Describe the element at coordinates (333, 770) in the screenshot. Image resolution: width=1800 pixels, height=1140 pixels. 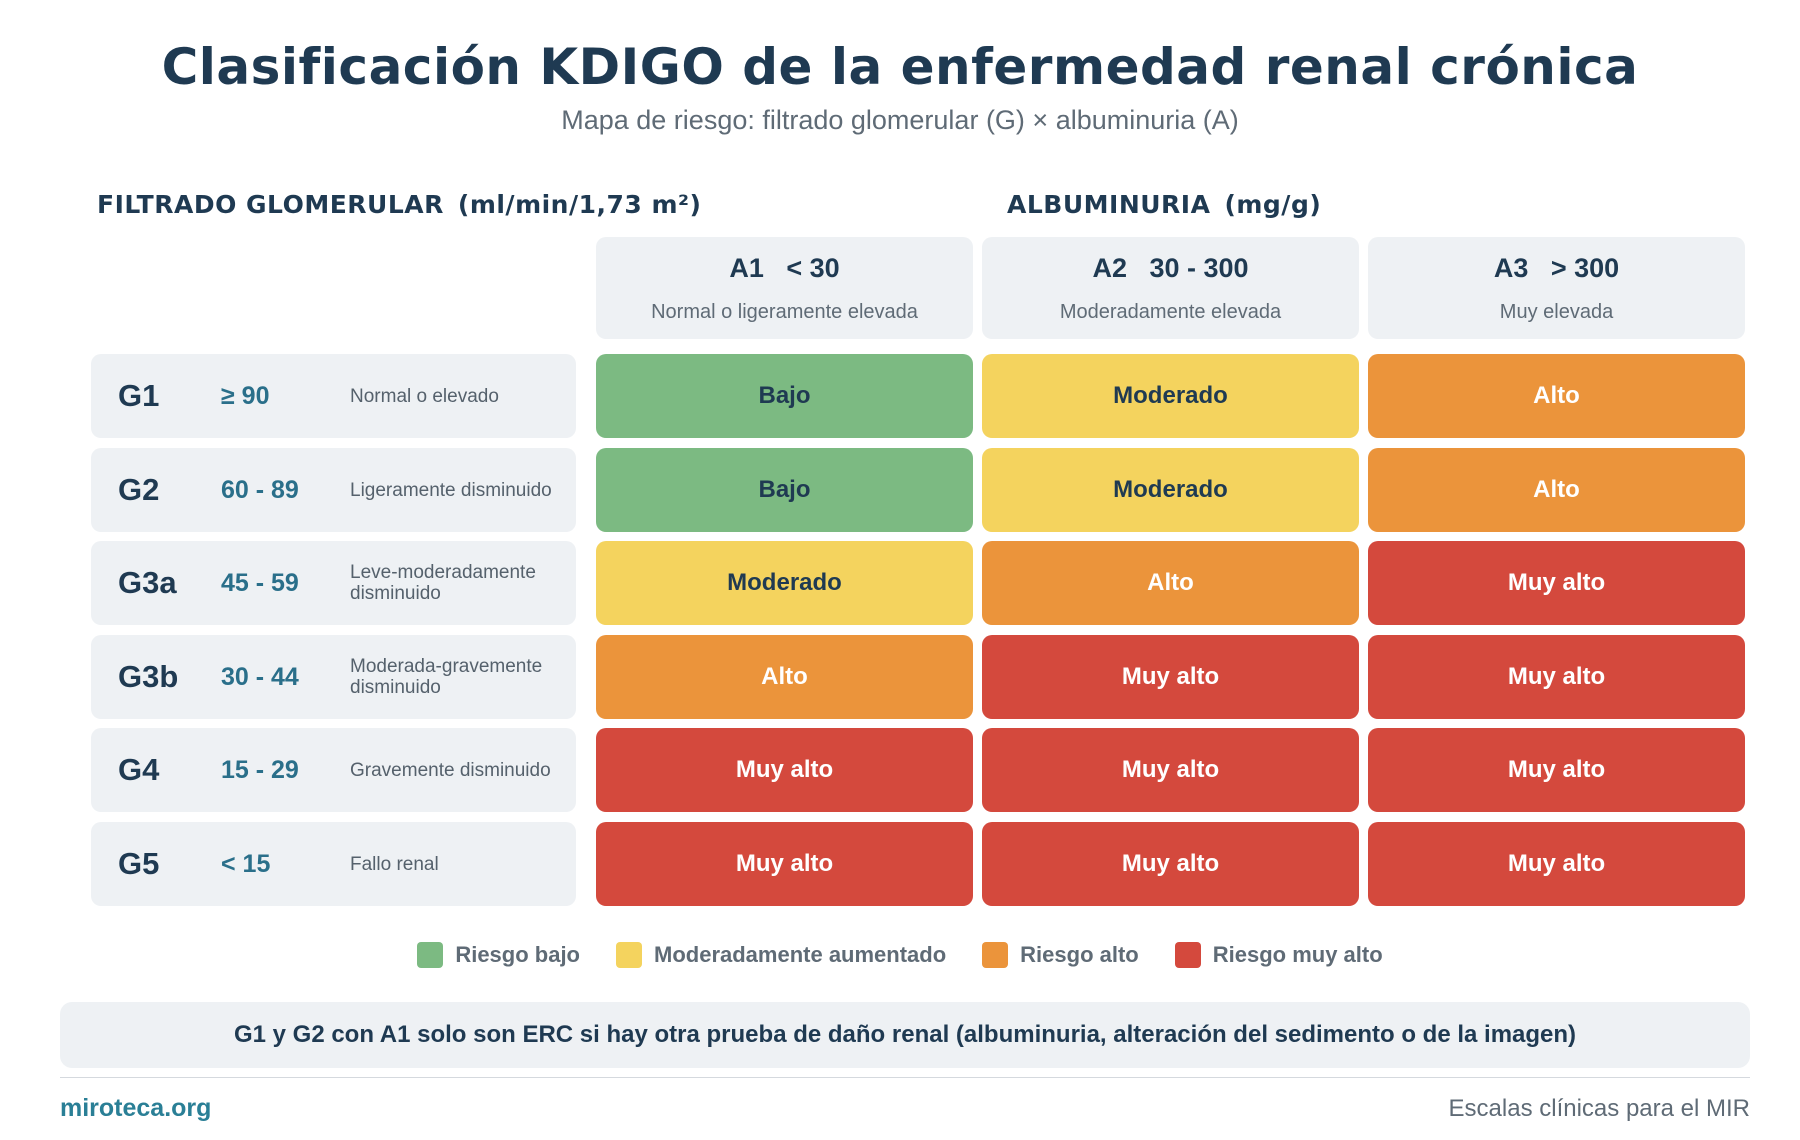
I see `row-header-g4: G4 15 - 29 Gravemente disminuido` at that location.